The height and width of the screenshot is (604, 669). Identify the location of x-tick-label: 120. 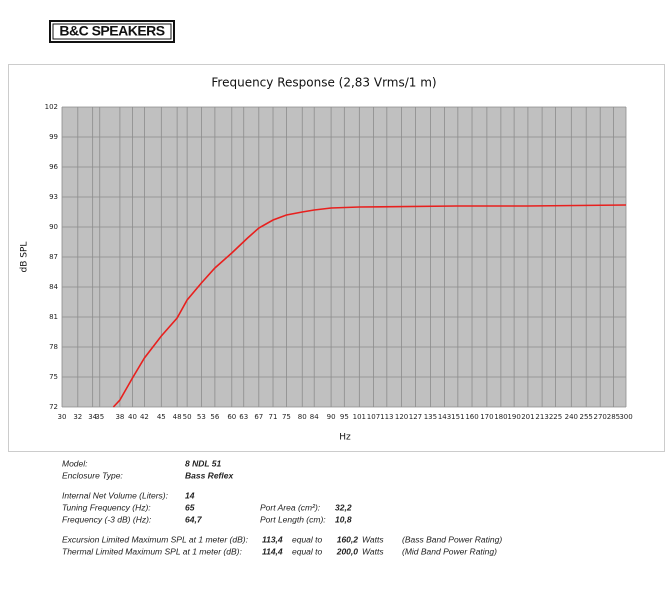
(401, 417).